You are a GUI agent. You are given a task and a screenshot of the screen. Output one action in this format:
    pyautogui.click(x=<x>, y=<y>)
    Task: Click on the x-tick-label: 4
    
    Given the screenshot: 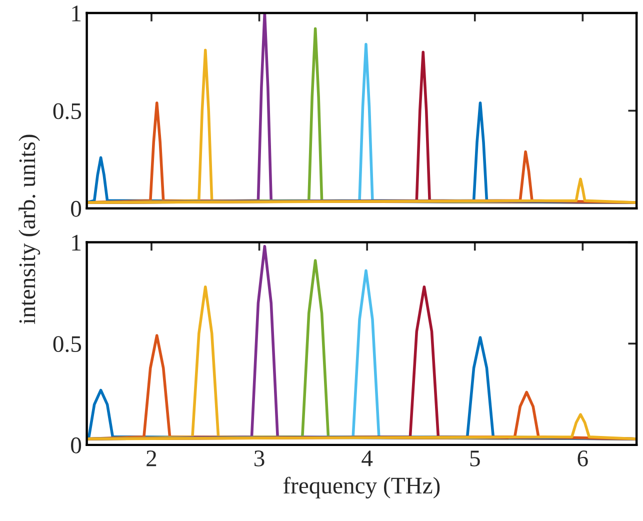 What is the action you would take?
    pyautogui.click(x=367, y=458)
    